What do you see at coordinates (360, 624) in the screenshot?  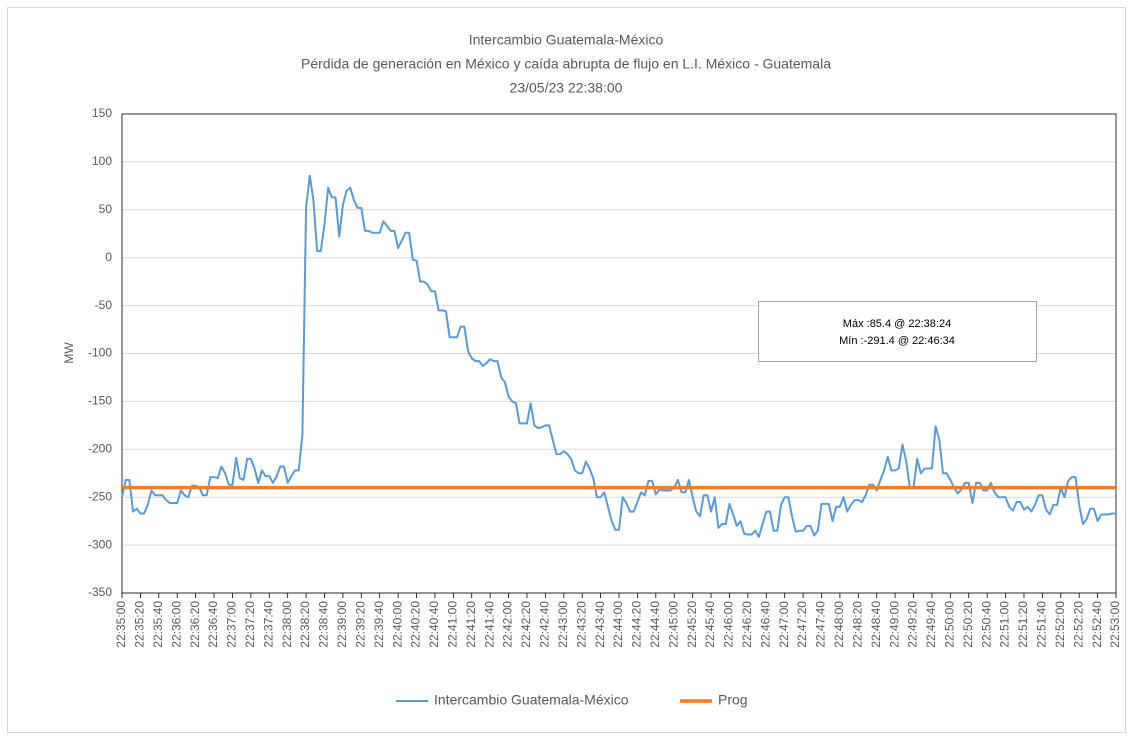 I see `x-tick-label: 22:39:20` at bounding box center [360, 624].